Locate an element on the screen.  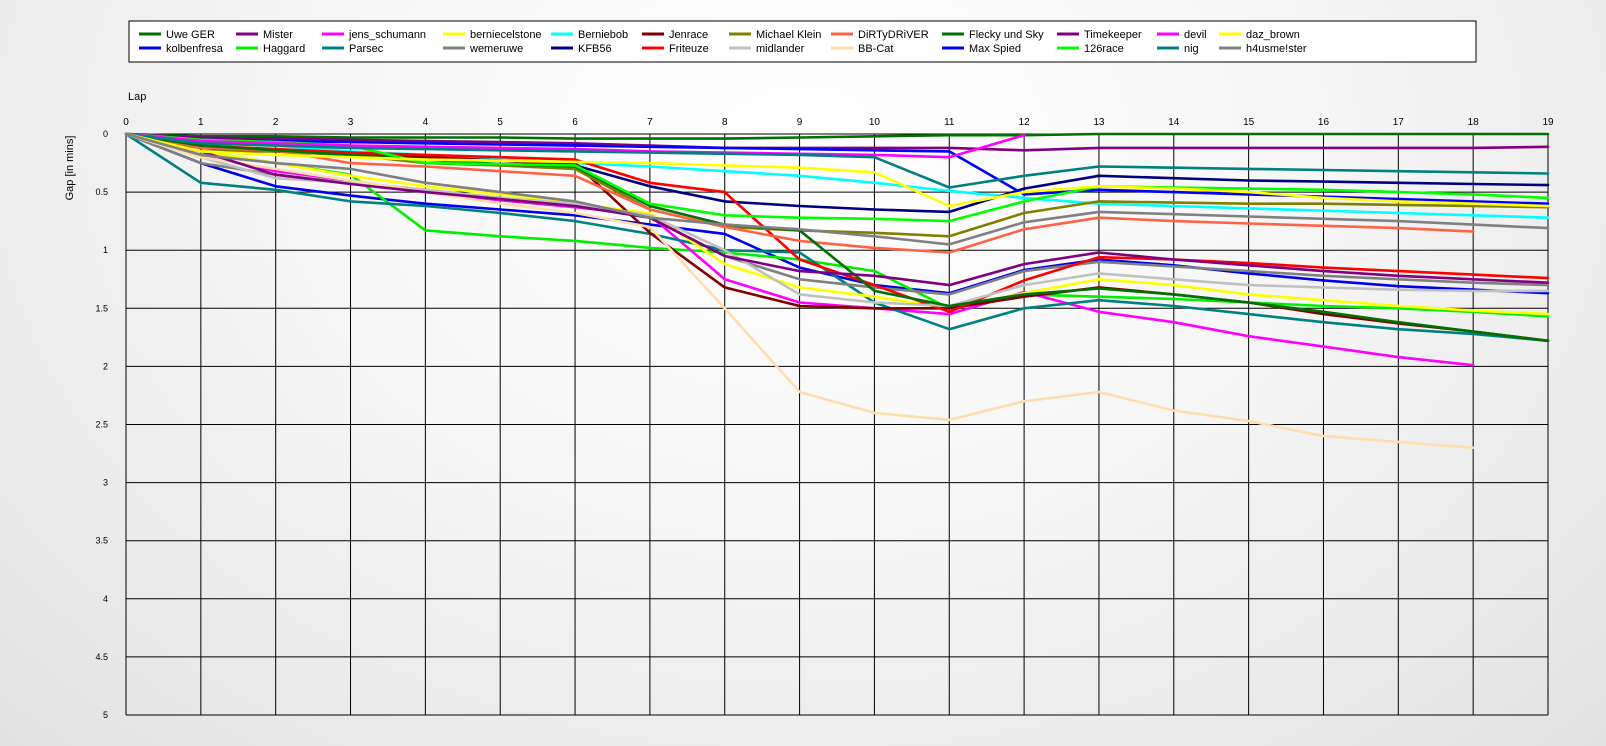
x-tick-label: 11 is located at coordinates (949, 122).